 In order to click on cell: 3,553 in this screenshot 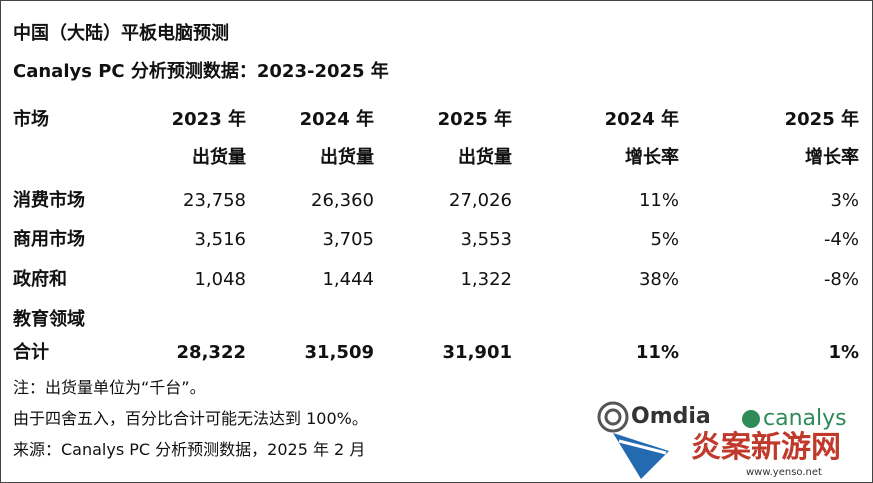, I will do `click(486, 239)`.